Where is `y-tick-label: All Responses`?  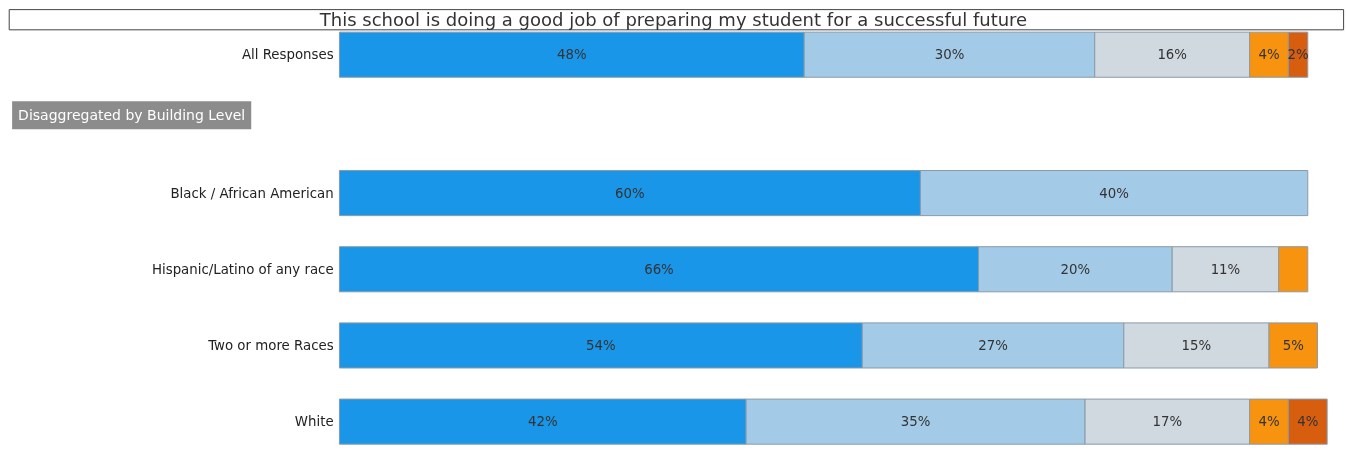
y-tick-label: All Responses is located at coordinates (287, 55).